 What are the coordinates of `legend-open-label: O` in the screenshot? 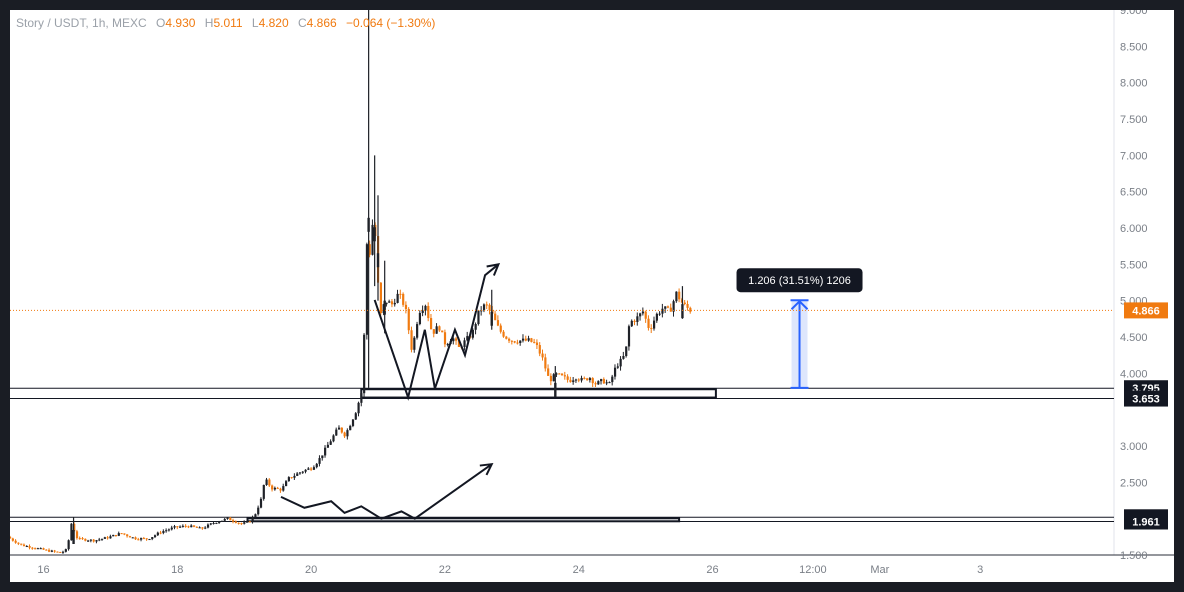 It's located at (161, 23).